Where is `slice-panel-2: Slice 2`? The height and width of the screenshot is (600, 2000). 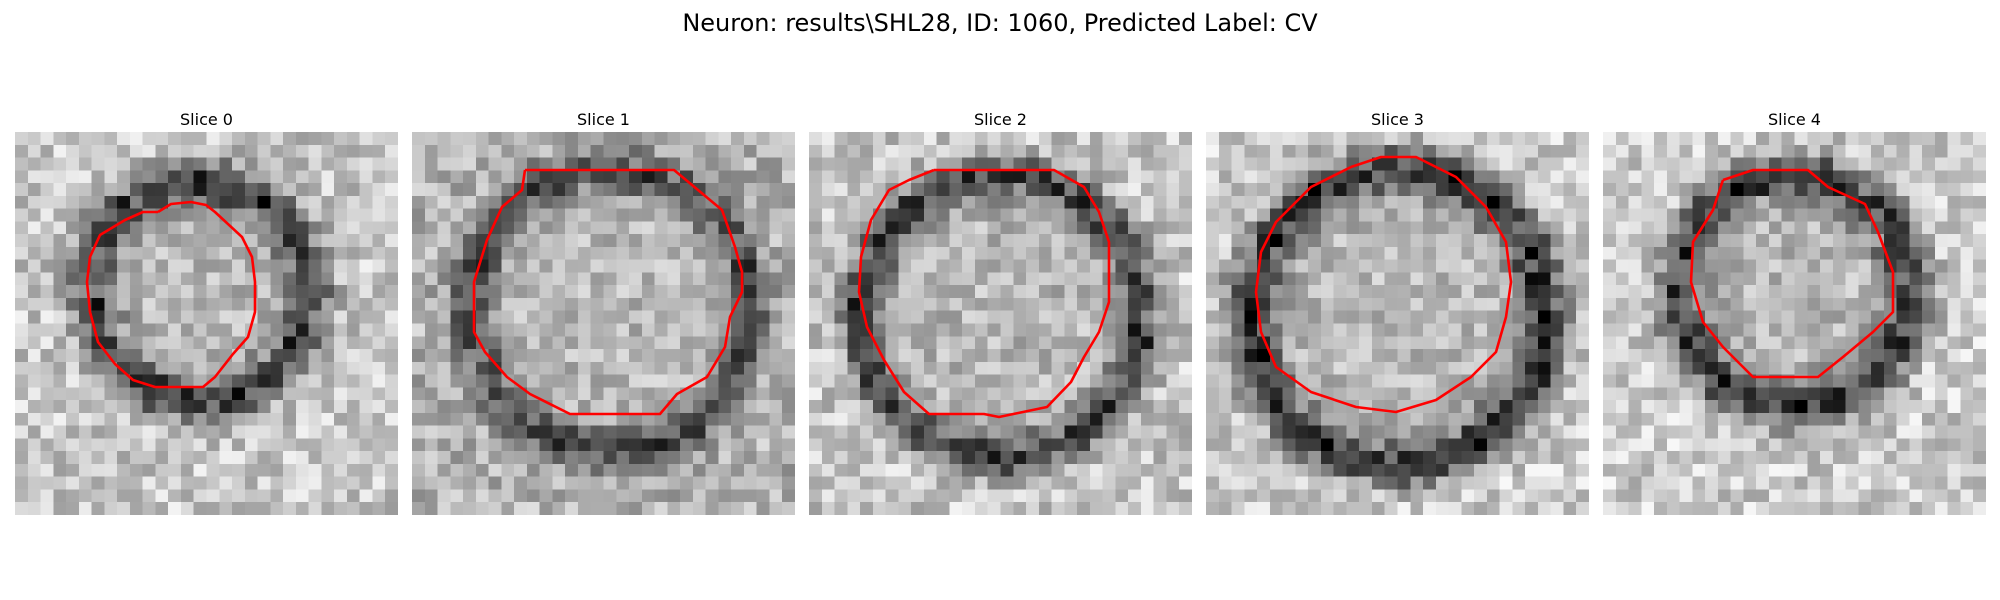
slice-panel-2: Slice 2 is located at coordinates (1000, 311).